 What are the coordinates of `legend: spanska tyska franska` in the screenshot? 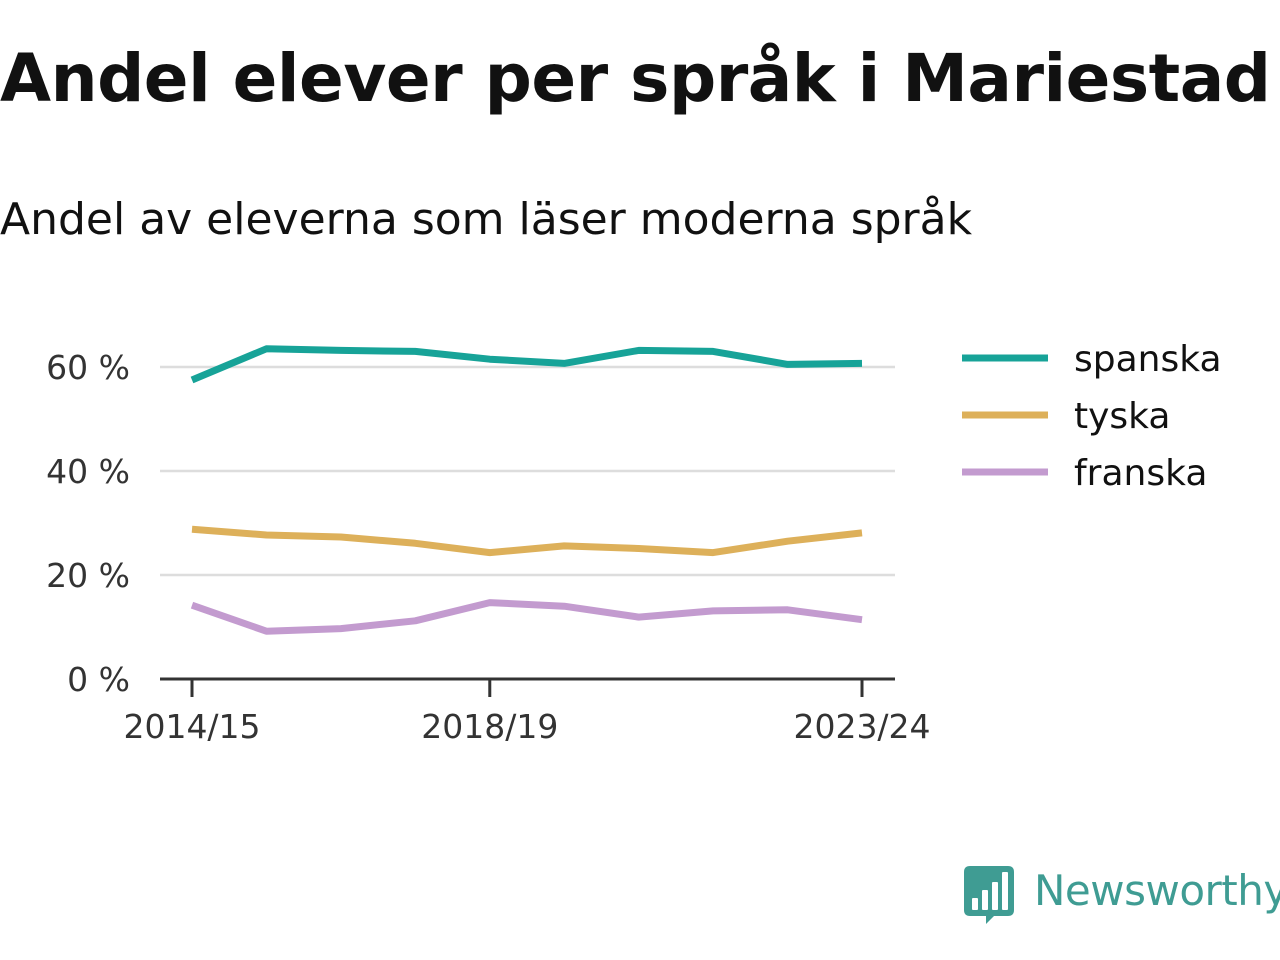 It's located at (1092, 416).